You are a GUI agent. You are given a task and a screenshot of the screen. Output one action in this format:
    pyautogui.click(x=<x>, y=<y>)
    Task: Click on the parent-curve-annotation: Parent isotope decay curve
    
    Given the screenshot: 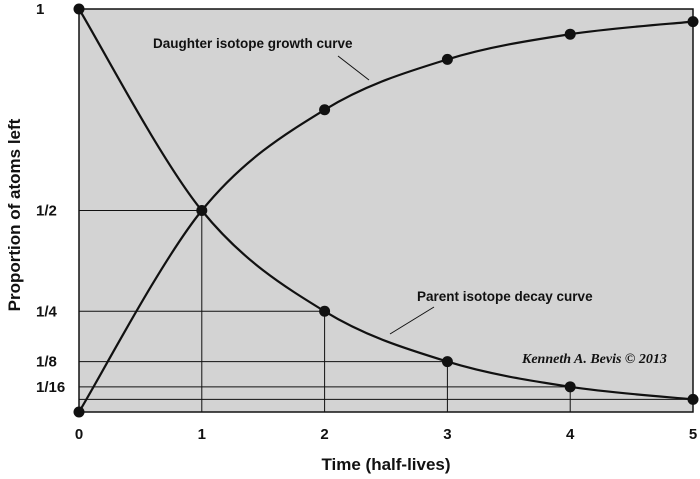 What is the action you would take?
    pyautogui.click(x=505, y=296)
    